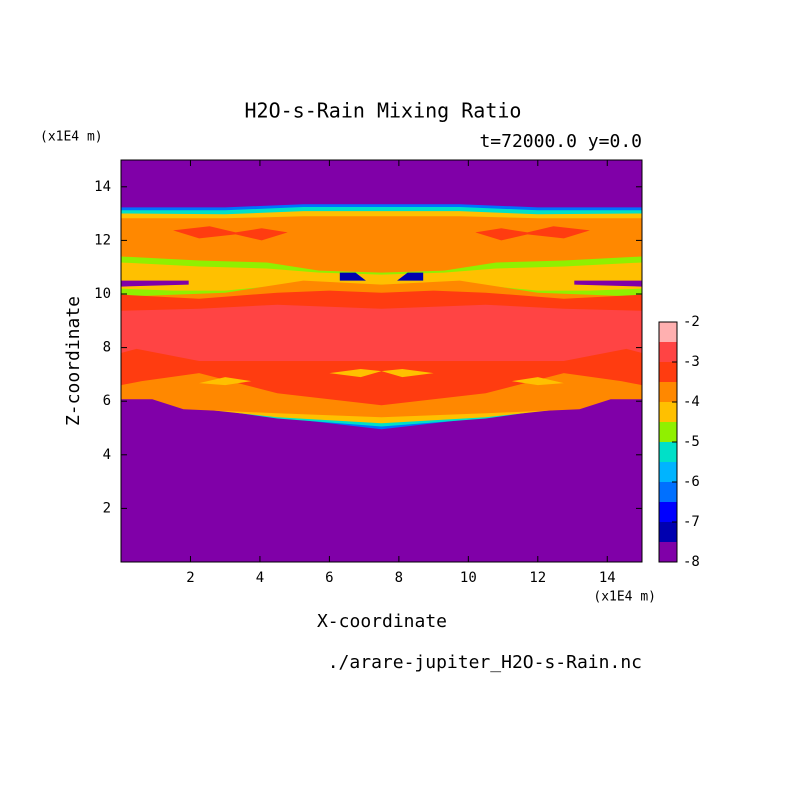  Describe the element at coordinates (485, 662) in the screenshot. I see `footer: ./arare-jupiter_H2O-s-Rain.nc` at that location.